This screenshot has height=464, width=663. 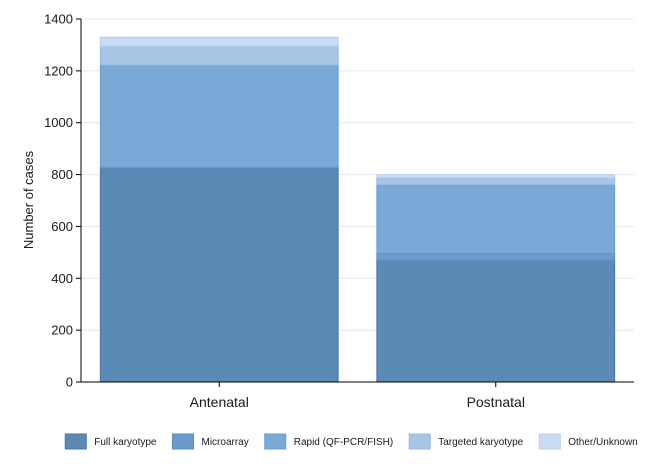 I want to click on y-tick-label: 800, so click(x=62, y=174).